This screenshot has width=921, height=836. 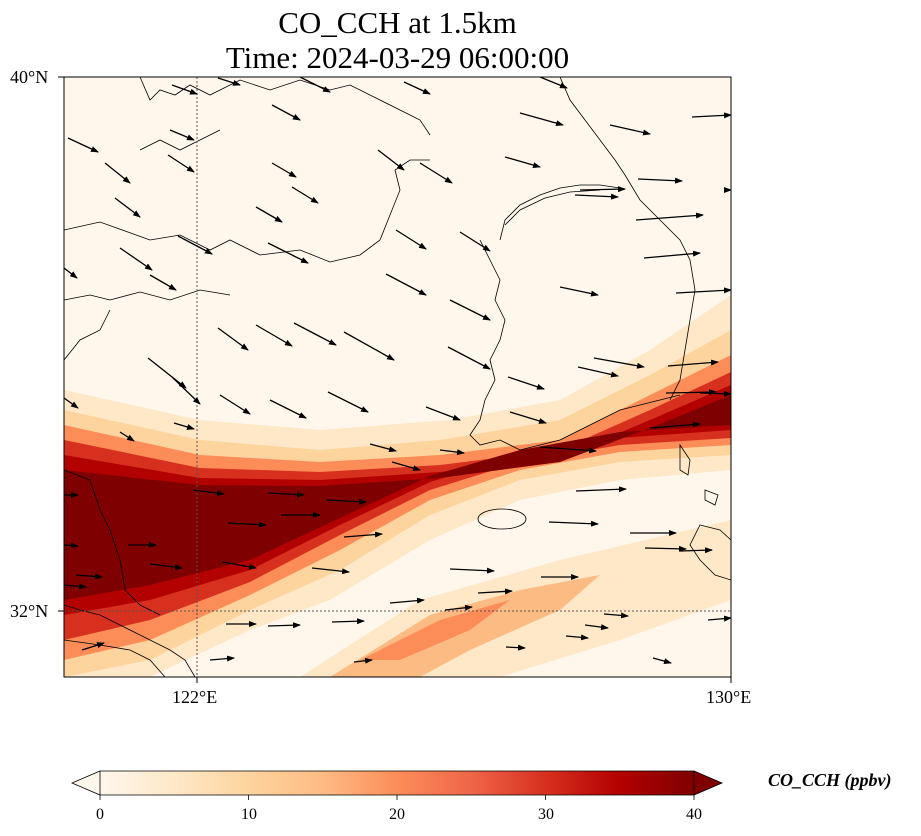 I want to click on coastline-liaodong, so click(x=285, y=106).